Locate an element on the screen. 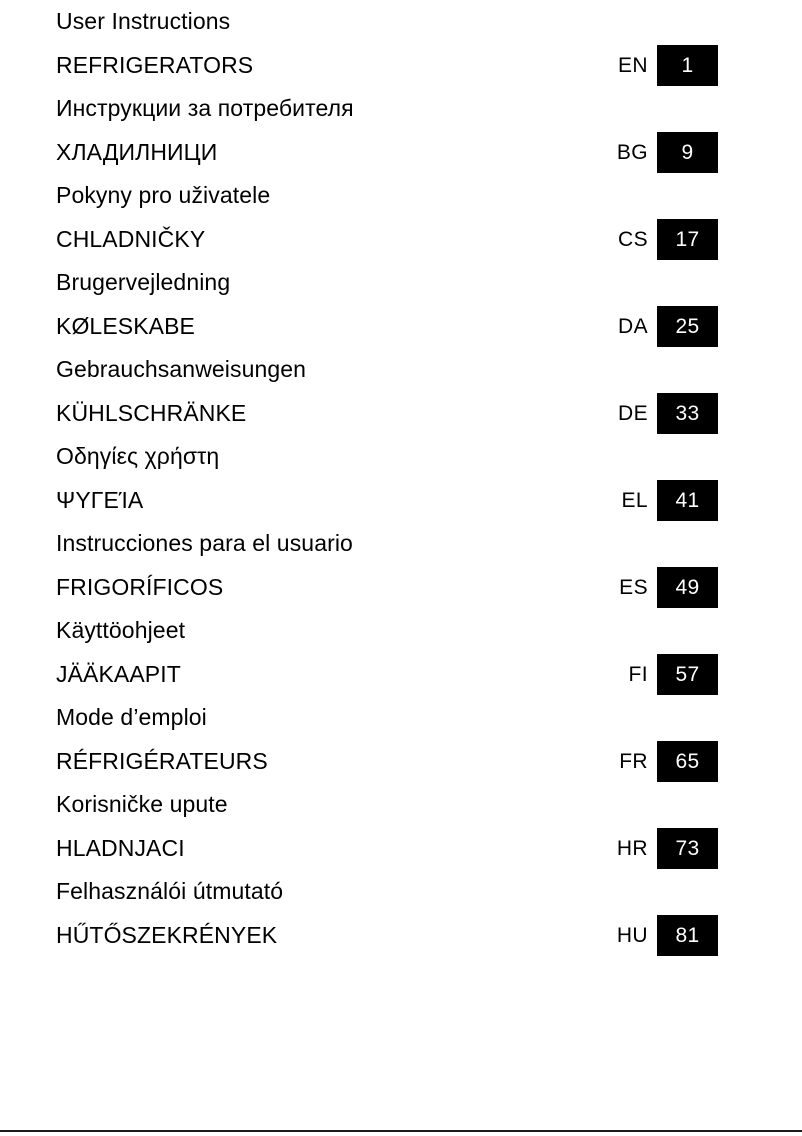  language-meta-row: FI 57 is located at coordinates (681, 675).